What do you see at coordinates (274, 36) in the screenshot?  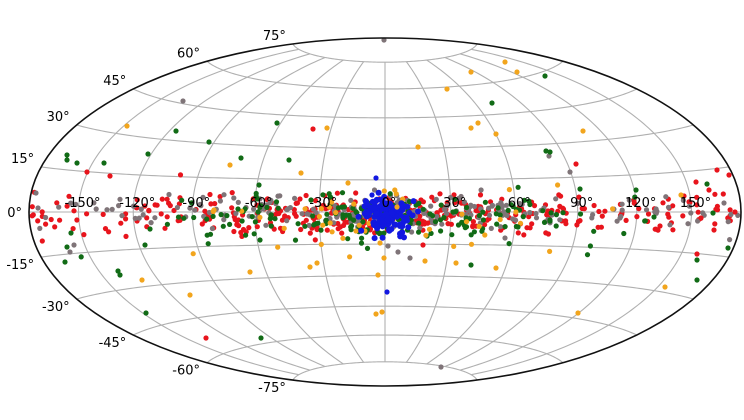 I see `latitude-tick-label: 75°` at bounding box center [274, 36].